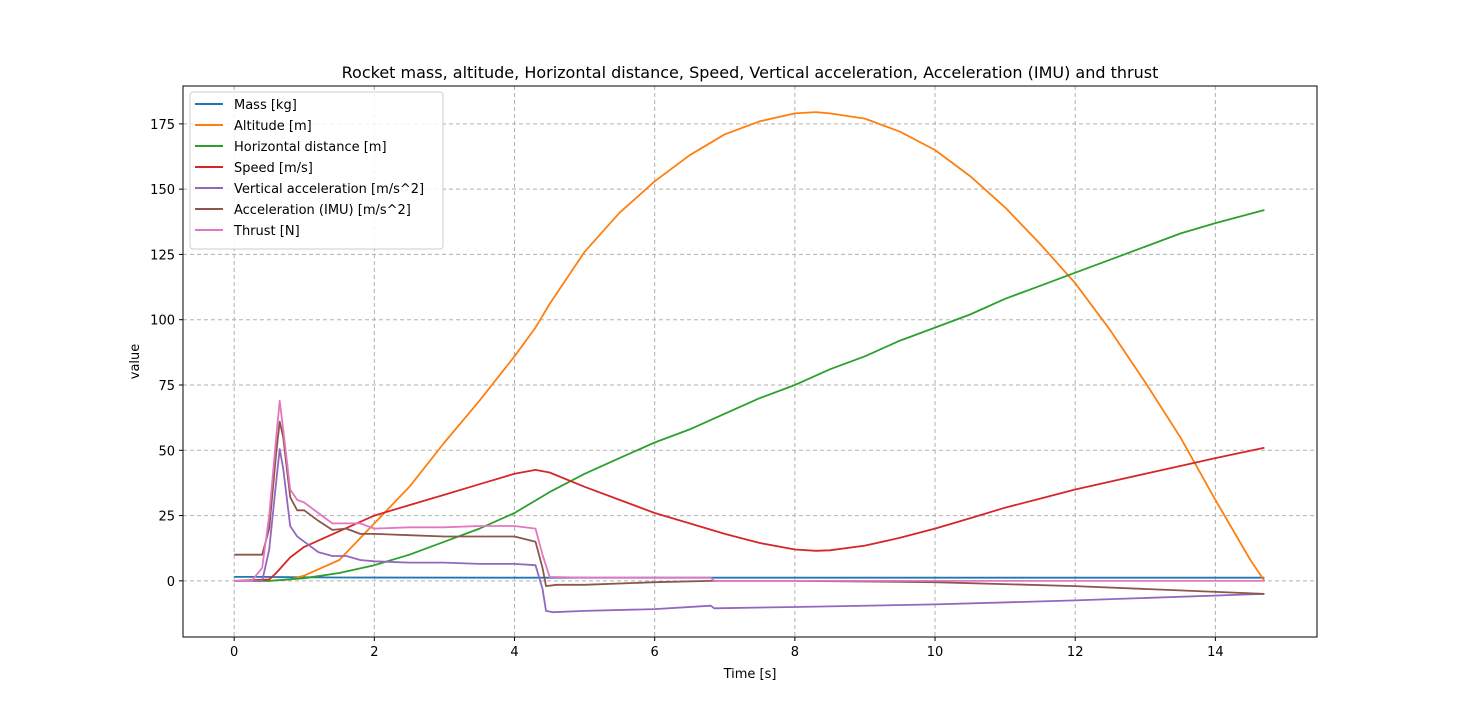 This screenshot has width=1462, height=716. What do you see at coordinates (166, 451) in the screenshot?
I see `y-tick-label: 50` at bounding box center [166, 451].